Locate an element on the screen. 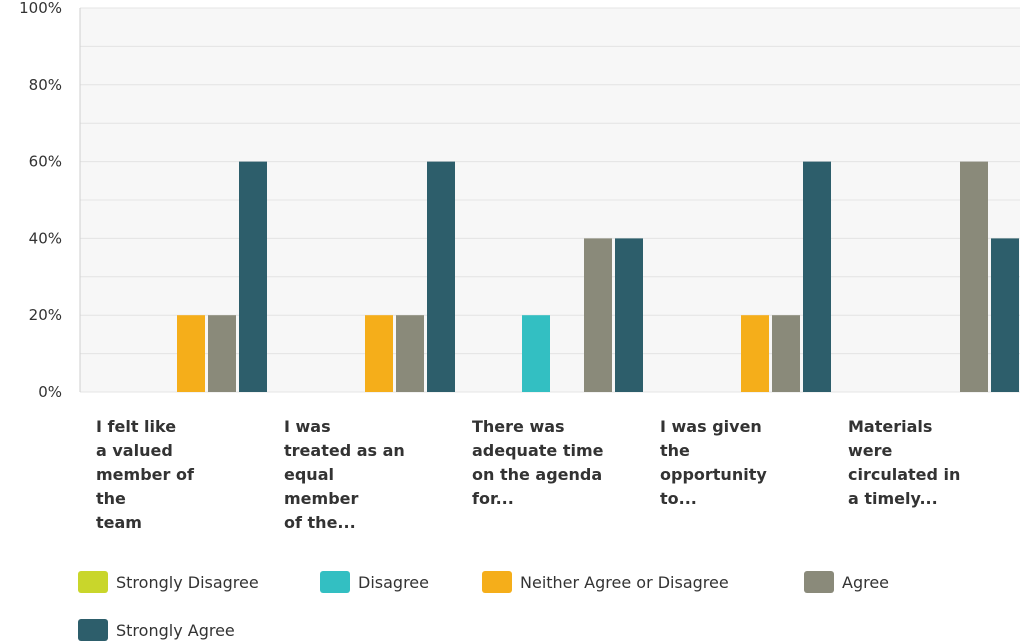  category-label-line: I was given is located at coordinates (711, 426).